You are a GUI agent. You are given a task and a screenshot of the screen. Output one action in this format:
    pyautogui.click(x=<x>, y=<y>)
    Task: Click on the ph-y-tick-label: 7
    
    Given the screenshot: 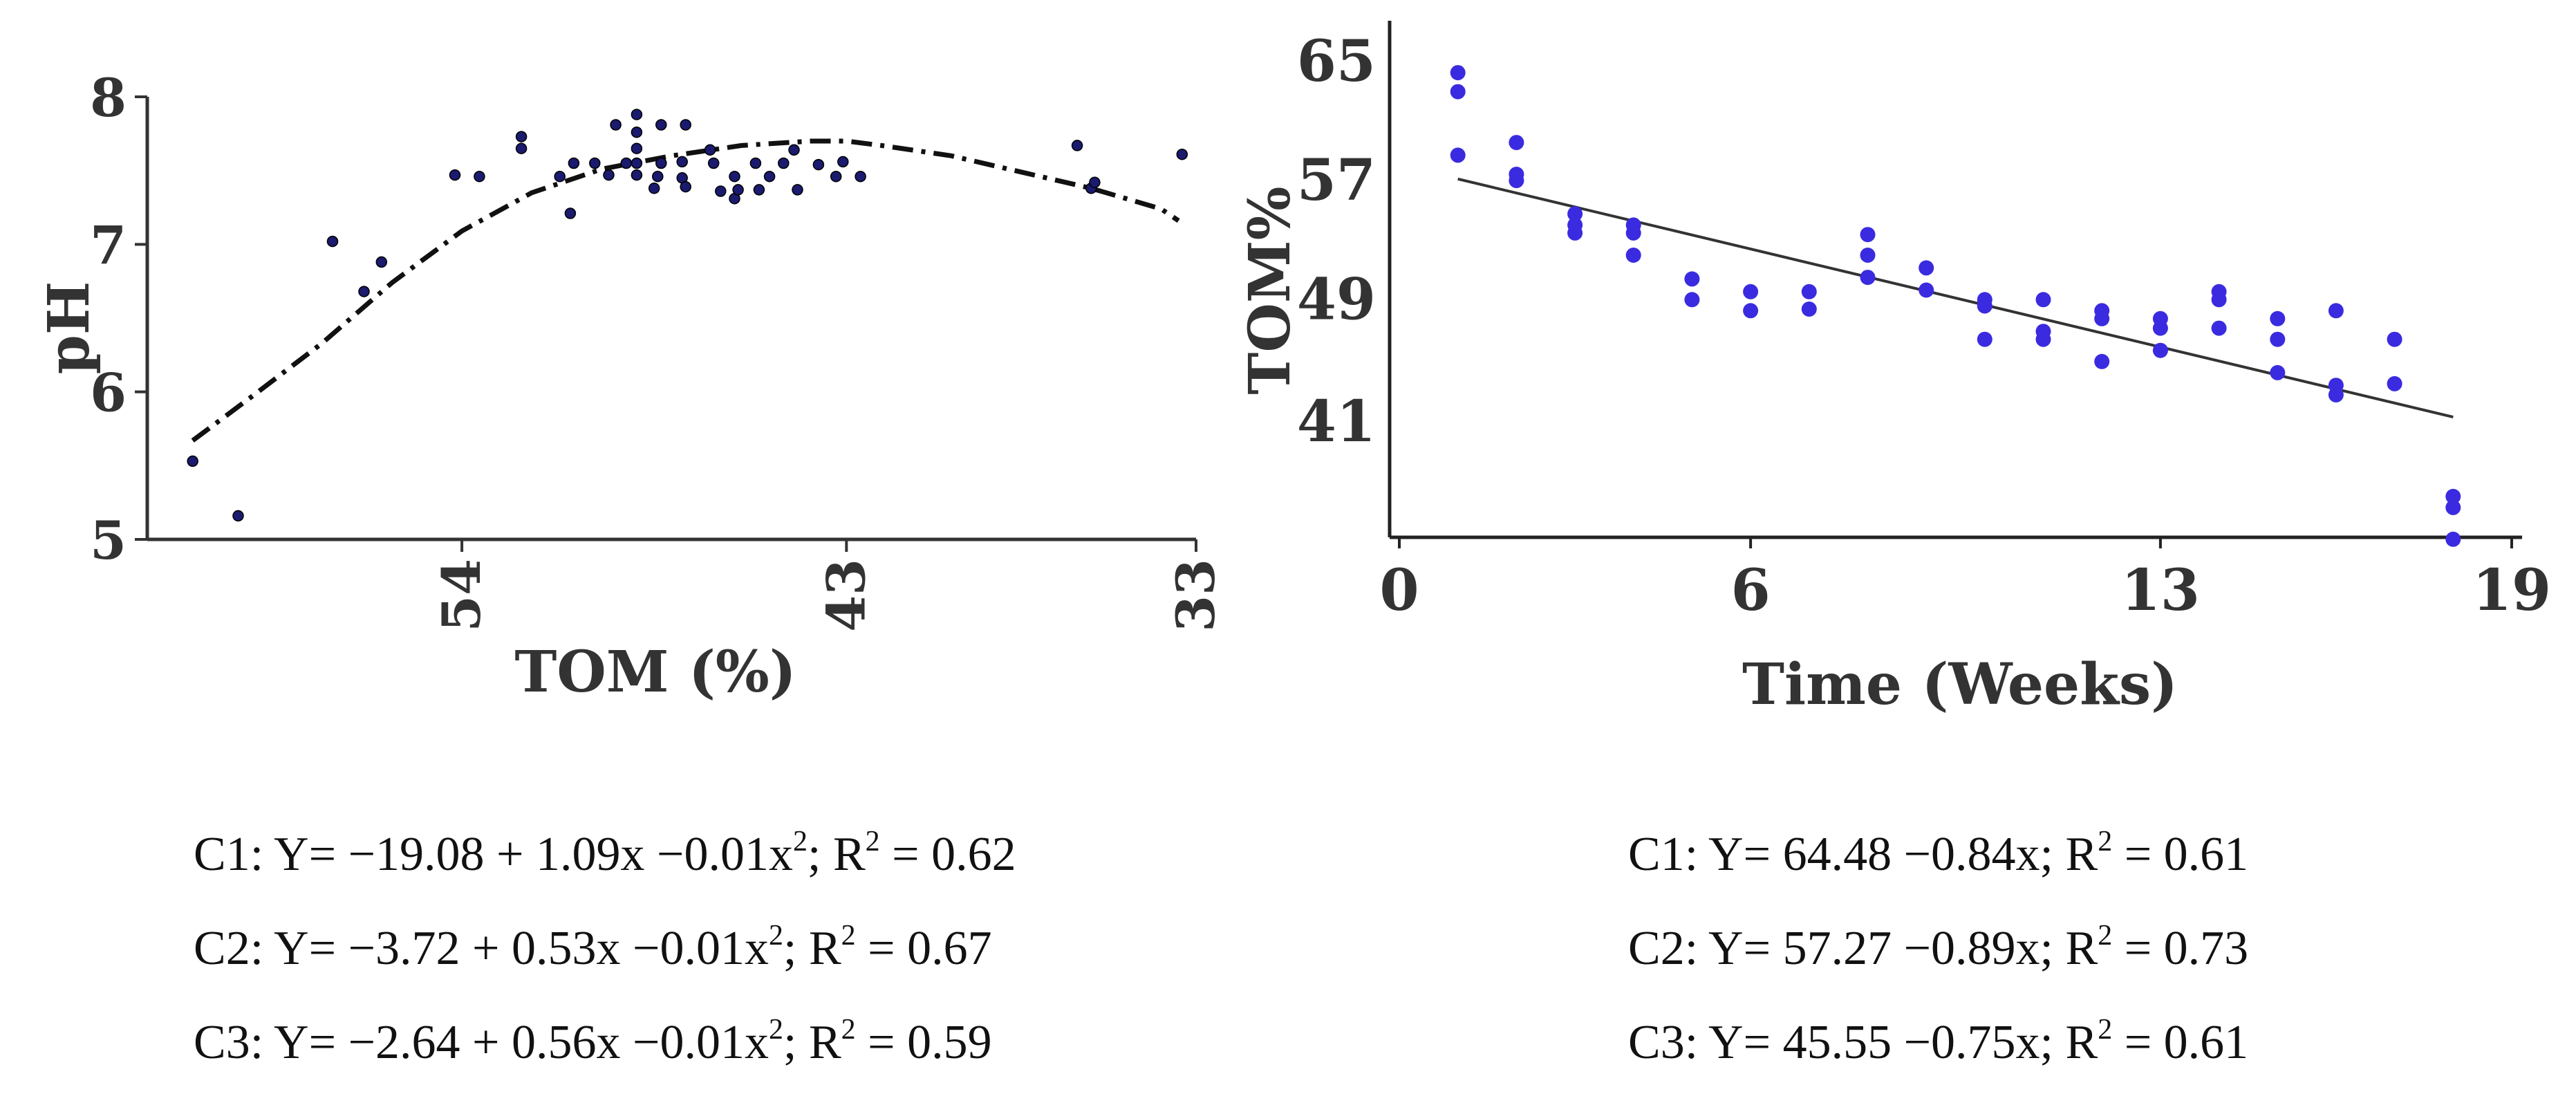 What is the action you would take?
    pyautogui.click(x=108, y=245)
    